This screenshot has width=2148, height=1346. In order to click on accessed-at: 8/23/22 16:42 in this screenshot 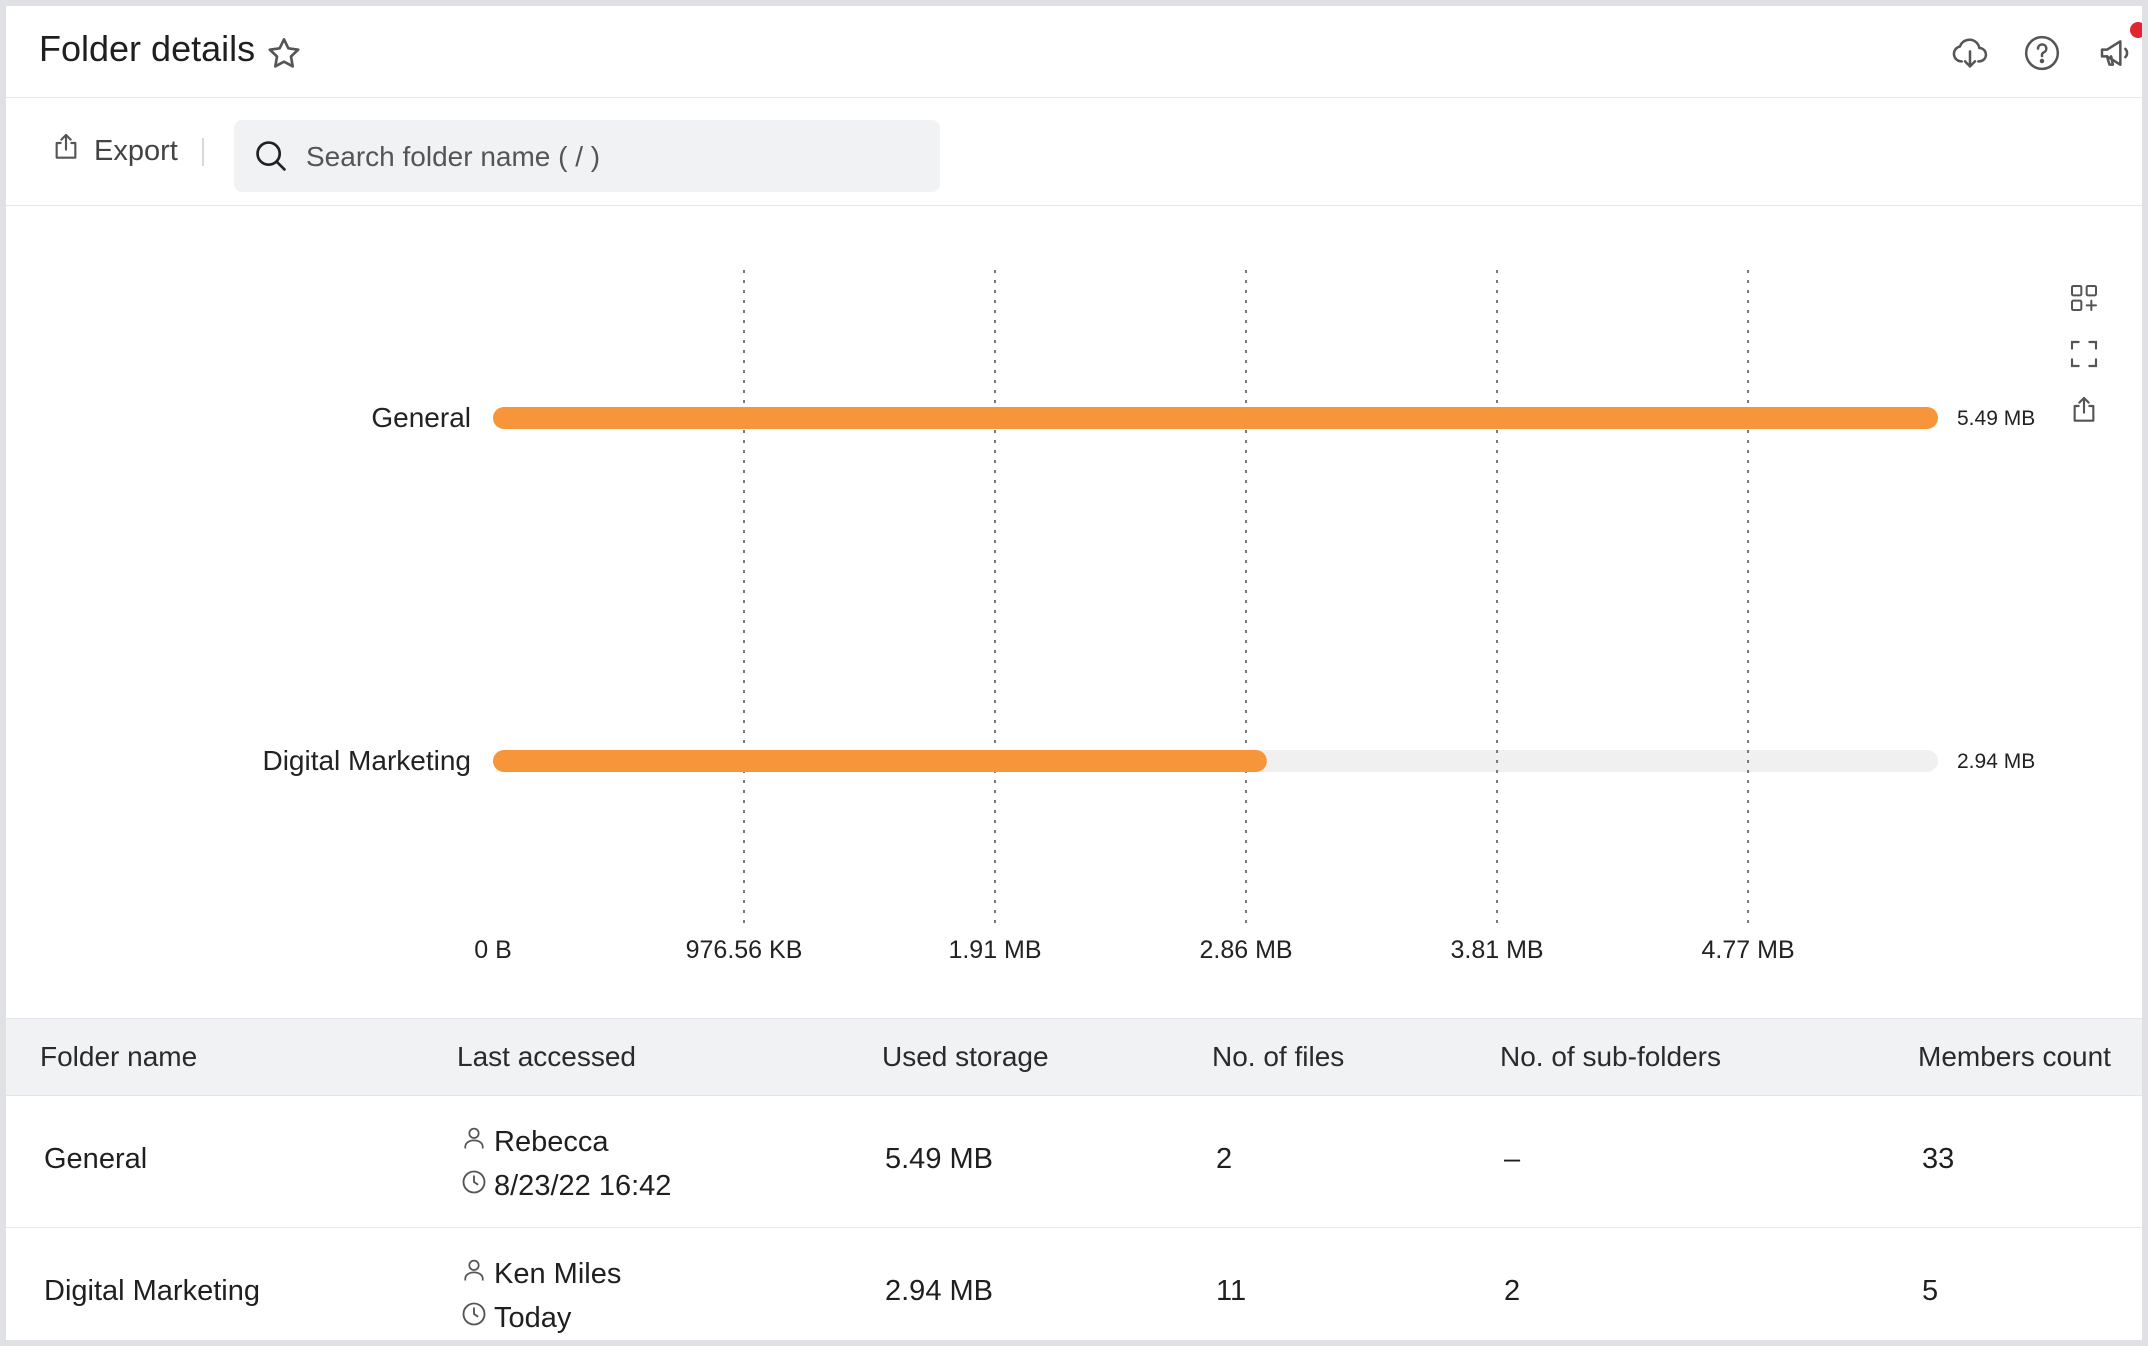, I will do `click(565, 1186)`.